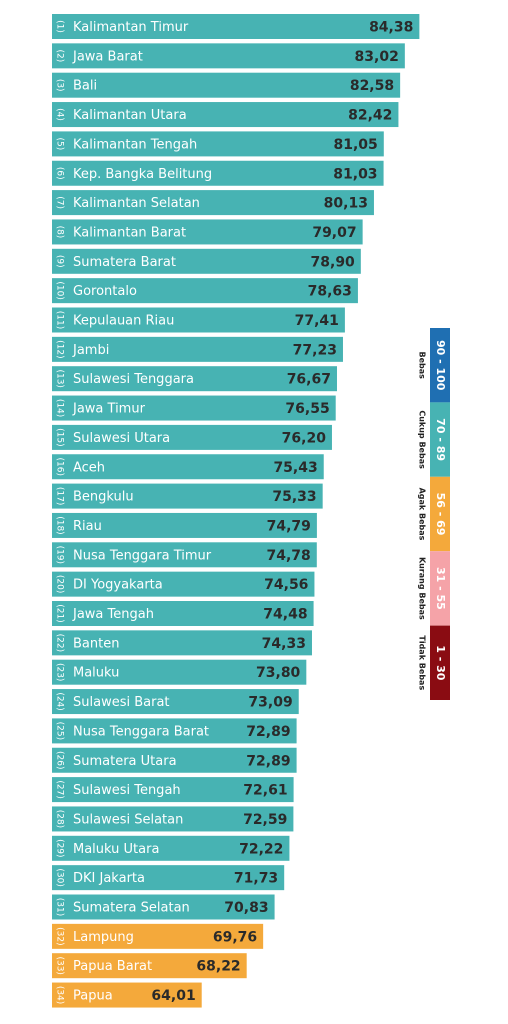 The width and height of the screenshot is (508, 1024). Describe the element at coordinates (315, 350) in the screenshot. I see `value-label: 77,23` at that location.